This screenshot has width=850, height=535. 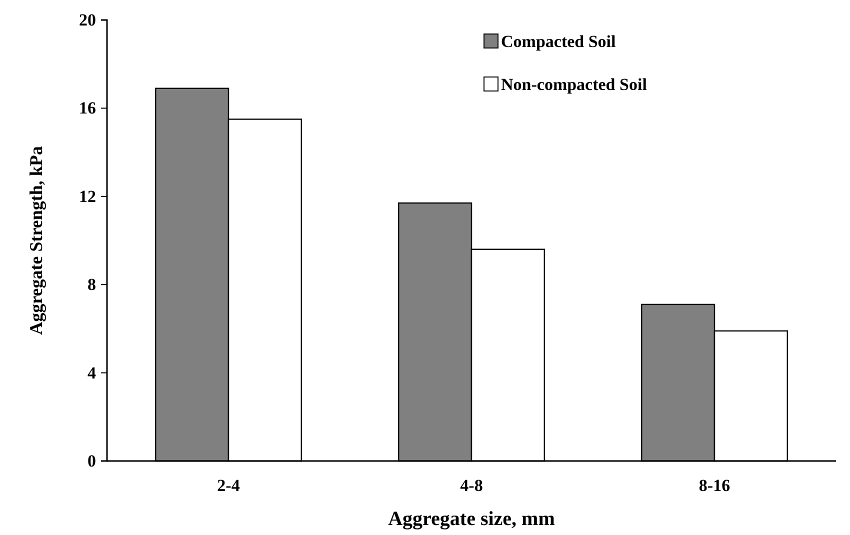 I want to click on legend-label: Compacted Soil, so click(x=558, y=41).